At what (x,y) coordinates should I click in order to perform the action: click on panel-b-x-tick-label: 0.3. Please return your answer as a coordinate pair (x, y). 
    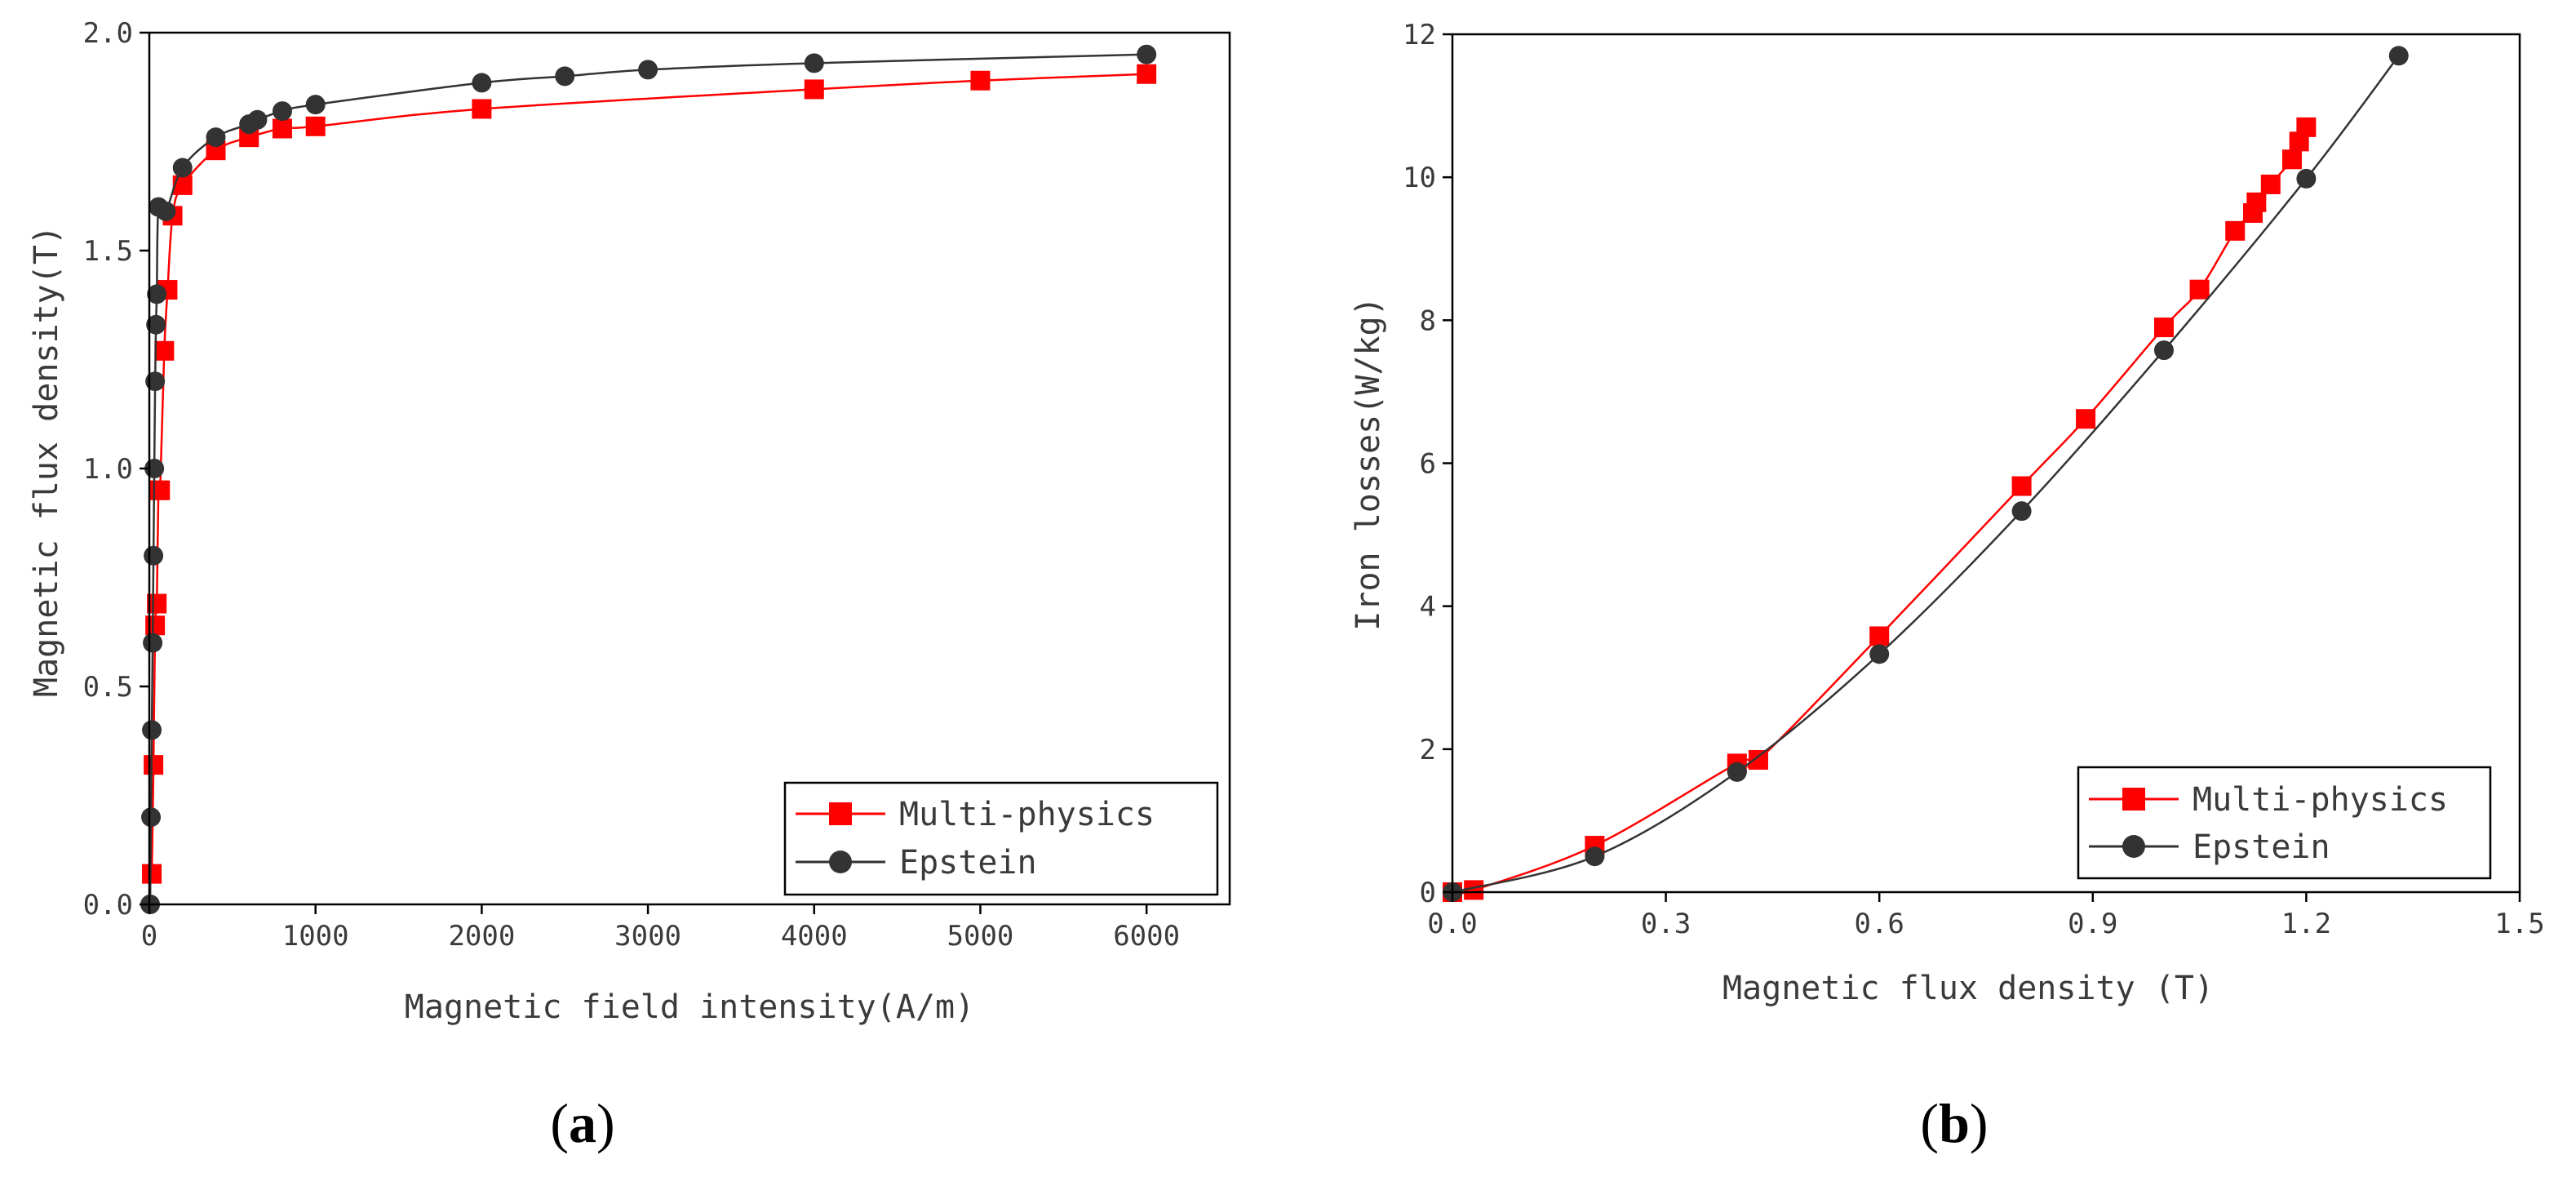
    Looking at the image, I should click on (1666, 924).